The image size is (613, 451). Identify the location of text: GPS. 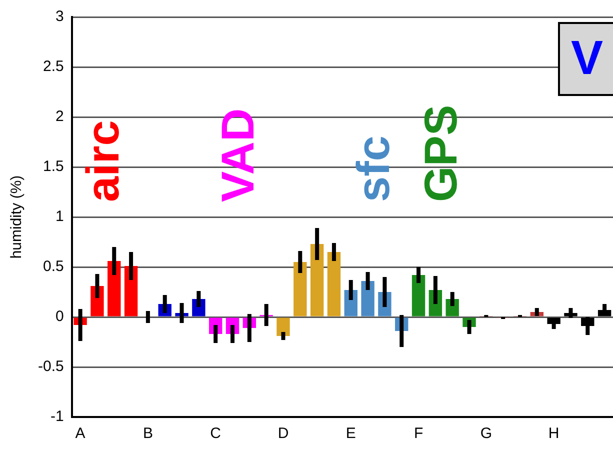
(440, 153).